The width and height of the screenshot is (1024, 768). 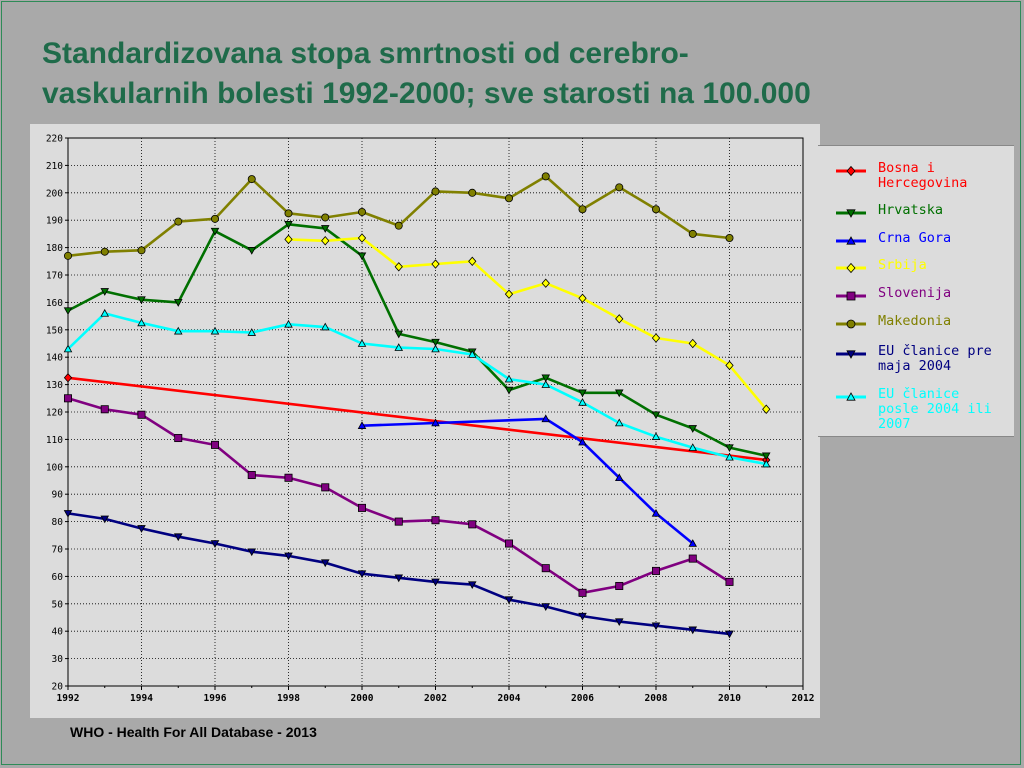 What do you see at coordinates (729, 698) in the screenshot?
I see `x-tick-label: 2010` at bounding box center [729, 698].